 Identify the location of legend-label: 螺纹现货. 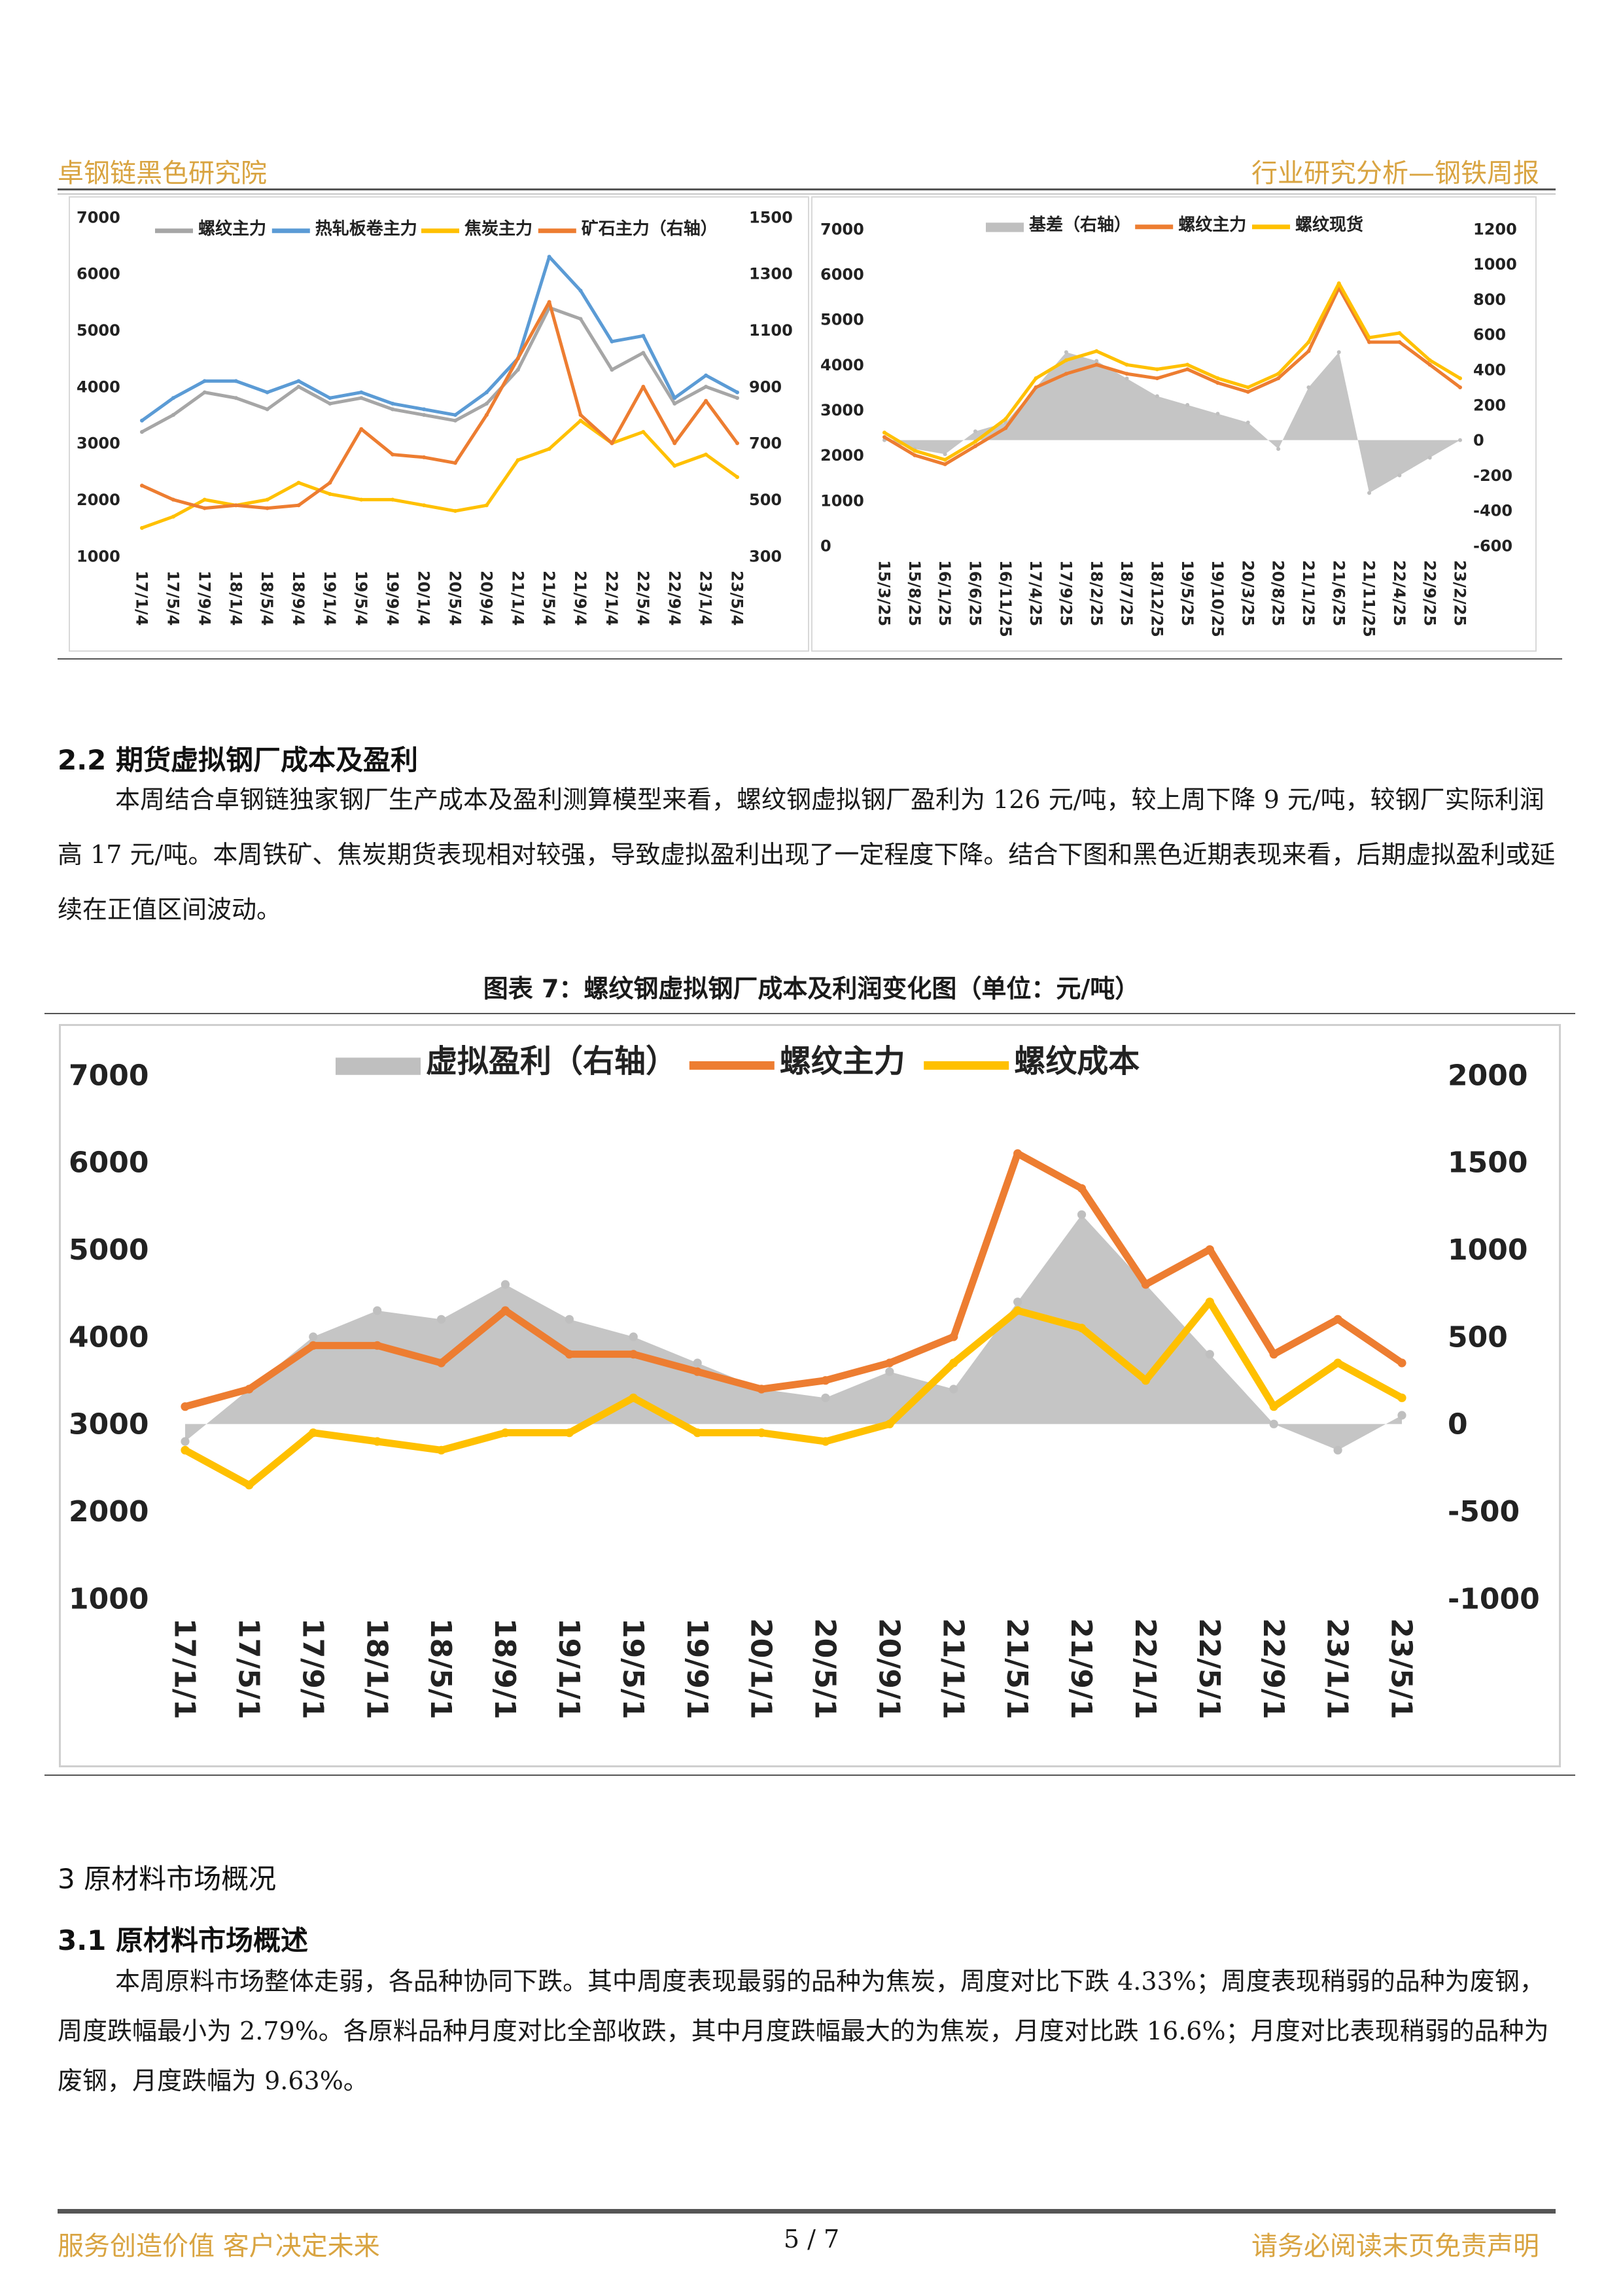
(1329, 225).